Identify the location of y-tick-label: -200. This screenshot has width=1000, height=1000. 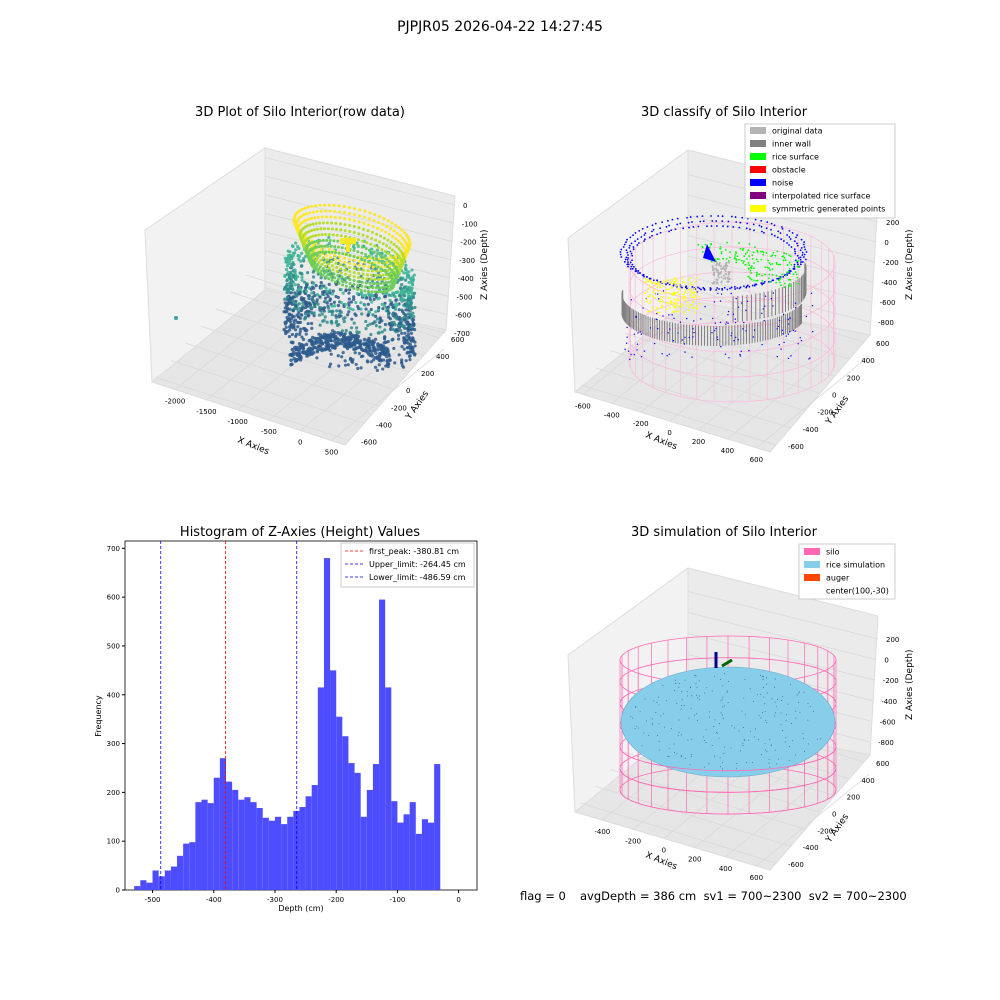
(825, 831).